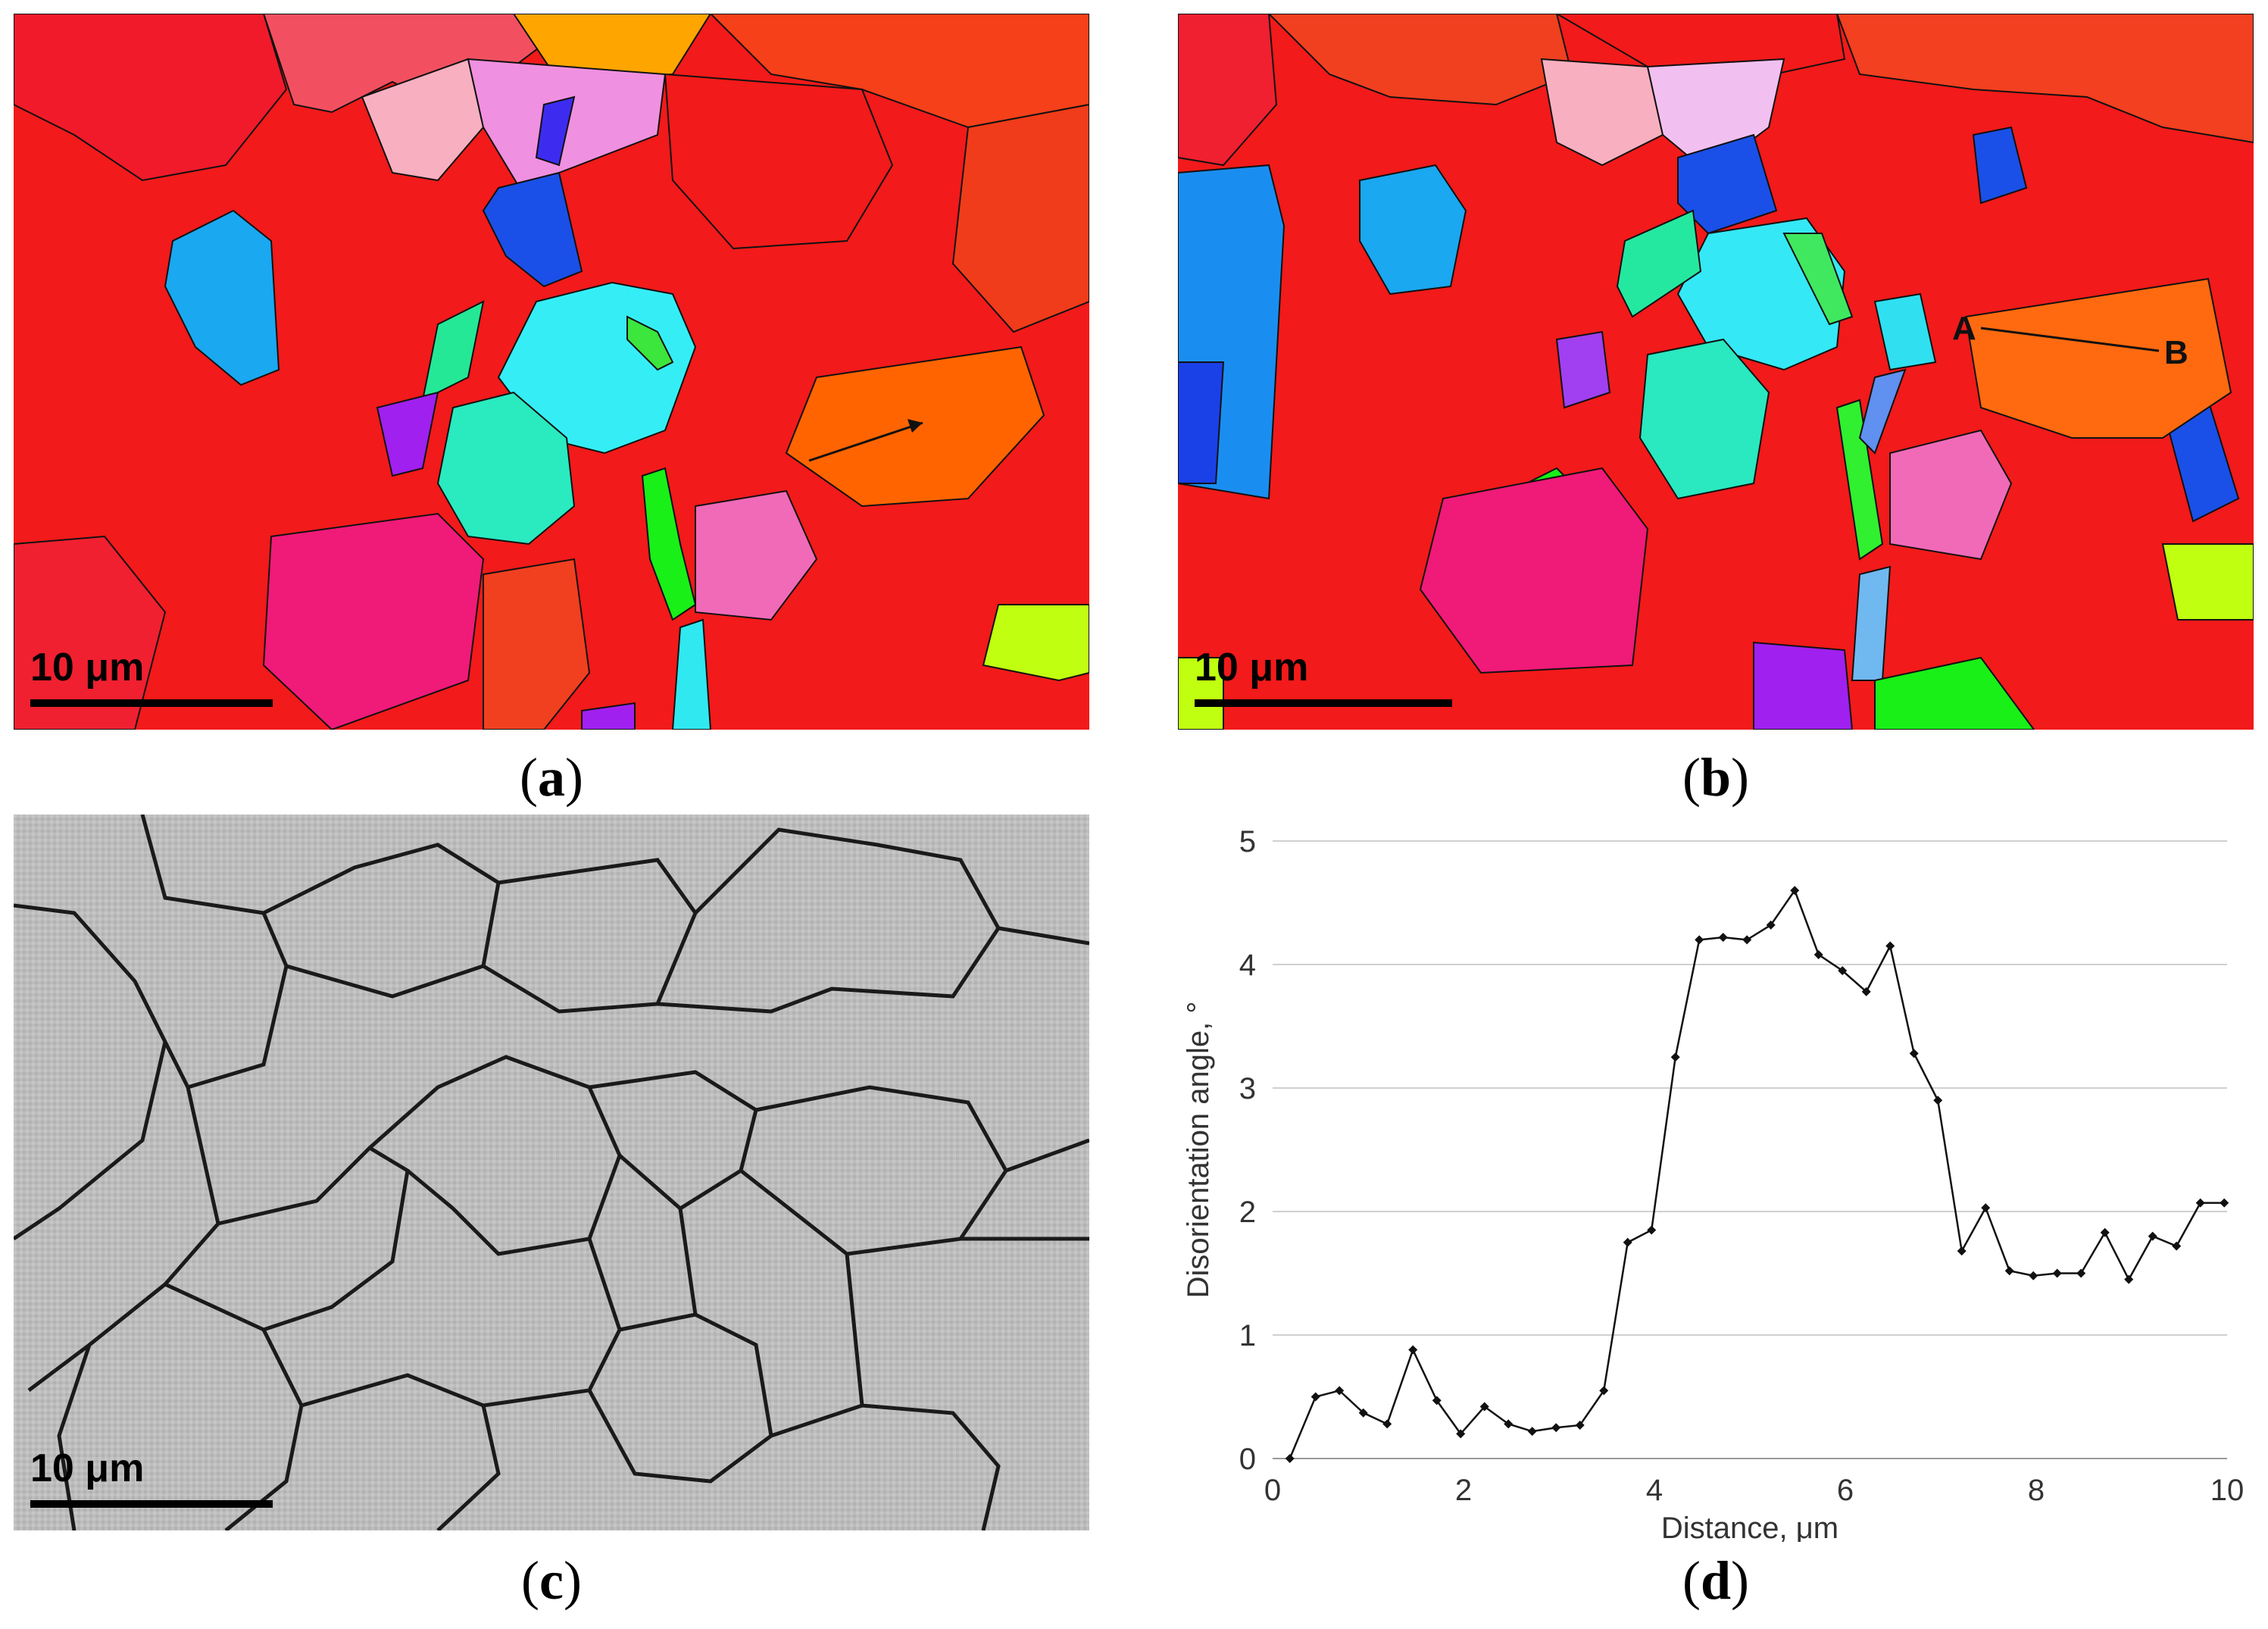  What do you see at coordinates (2070, 339) in the screenshot?
I see `profile-line-ab` at bounding box center [2070, 339].